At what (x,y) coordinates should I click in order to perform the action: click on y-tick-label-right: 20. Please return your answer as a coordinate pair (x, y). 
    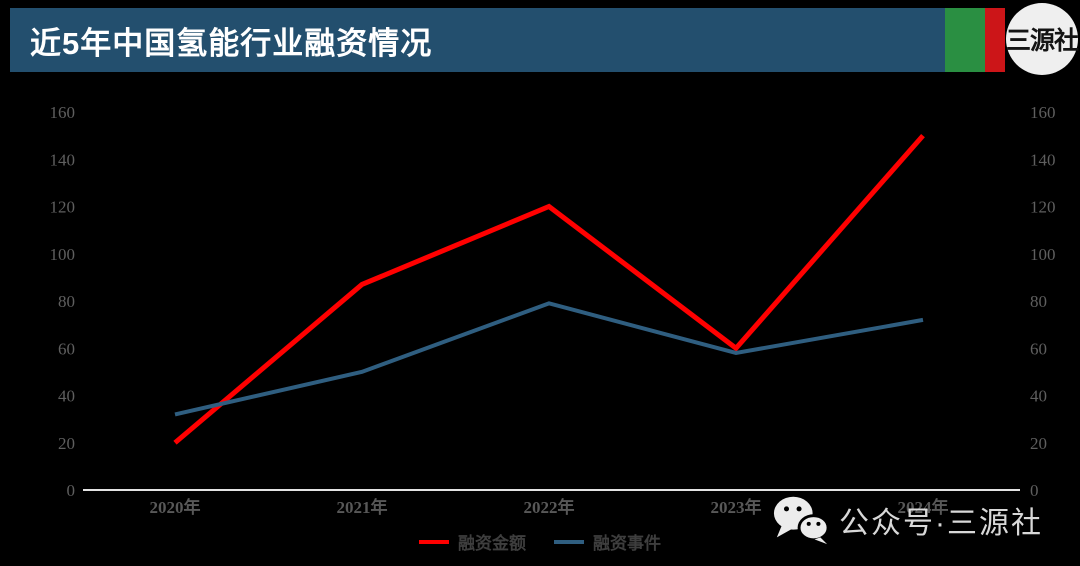
    Looking at the image, I should click on (1038, 443).